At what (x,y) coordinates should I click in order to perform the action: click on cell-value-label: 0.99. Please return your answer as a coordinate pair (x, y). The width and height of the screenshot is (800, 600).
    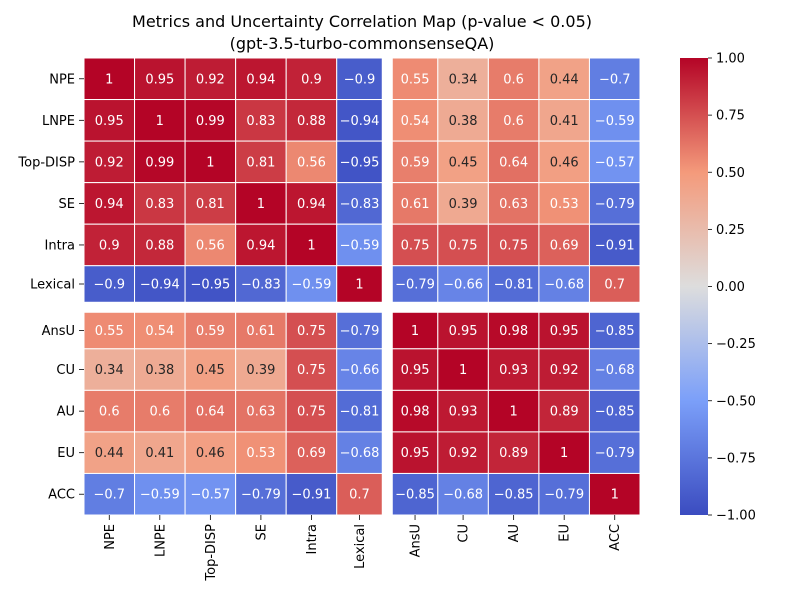
    Looking at the image, I should click on (210, 121).